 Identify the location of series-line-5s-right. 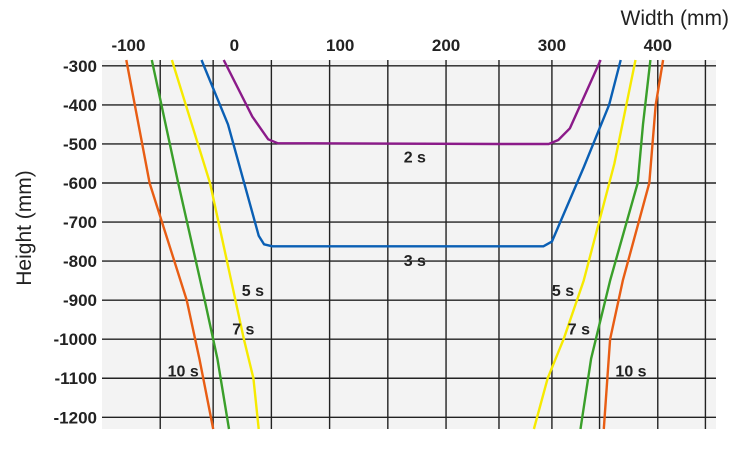
(584, 244).